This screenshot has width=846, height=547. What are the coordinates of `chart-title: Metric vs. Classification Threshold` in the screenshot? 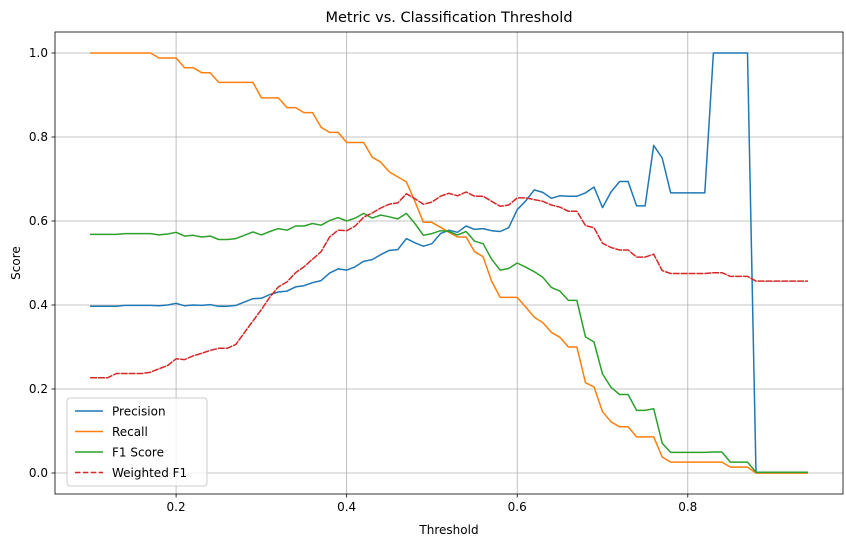 It's located at (448, 18).